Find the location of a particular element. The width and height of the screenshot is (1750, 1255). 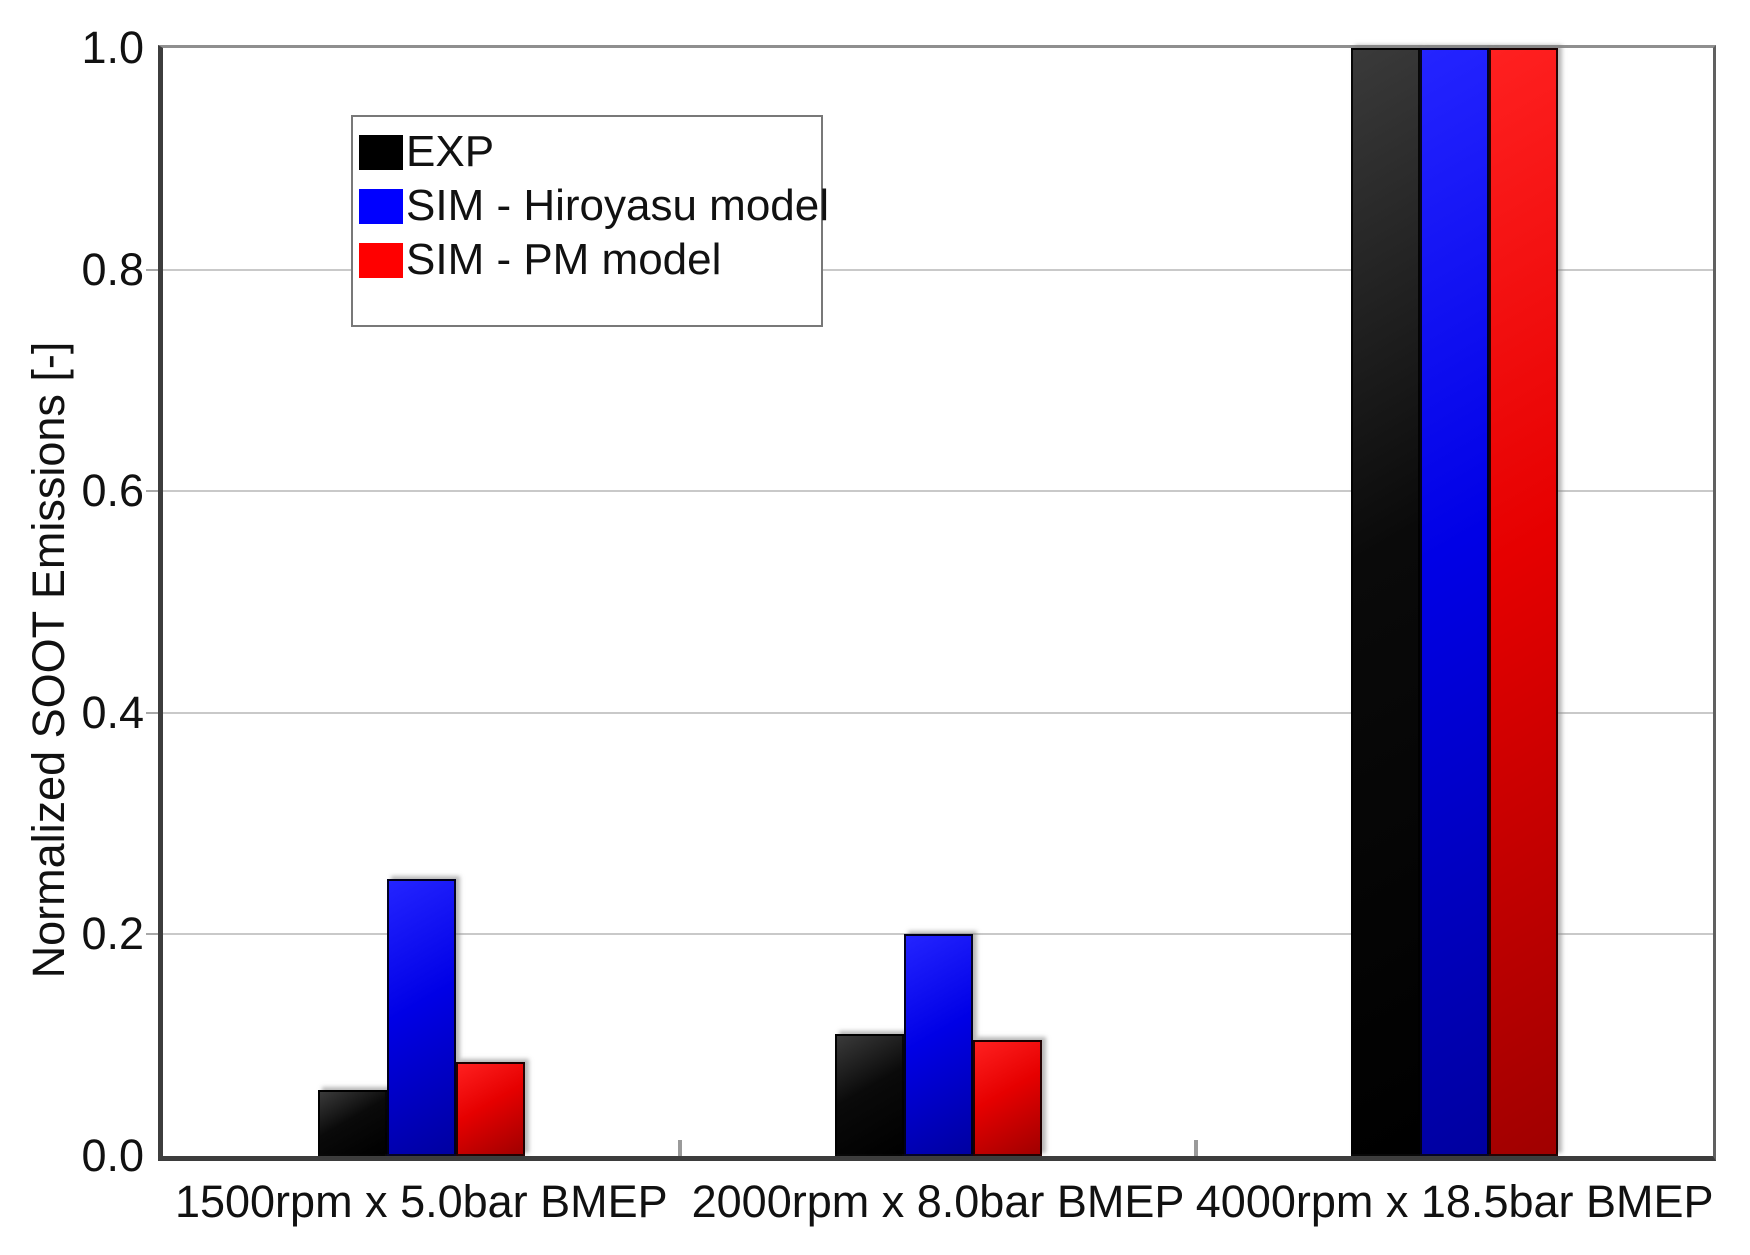

y-axis-title: Normalized SOOT Emissions [-] is located at coordinates (48, 660).